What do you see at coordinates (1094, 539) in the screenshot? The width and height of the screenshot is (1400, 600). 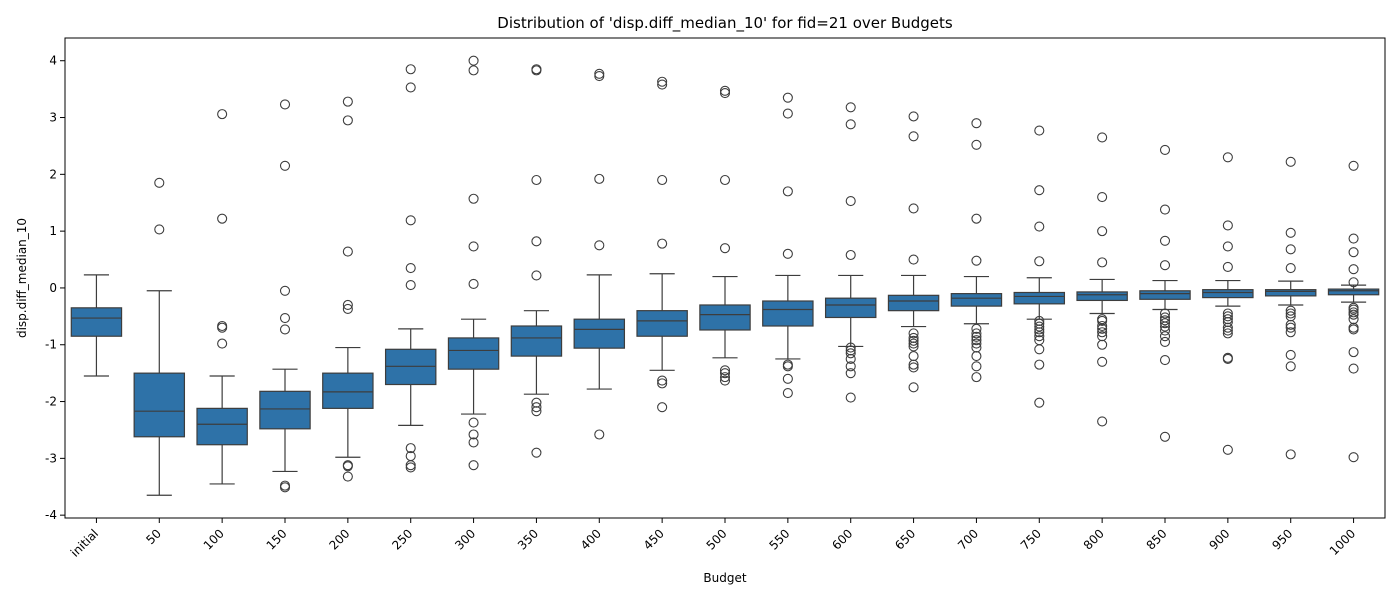 I see `x-tick-label: 800` at bounding box center [1094, 539].